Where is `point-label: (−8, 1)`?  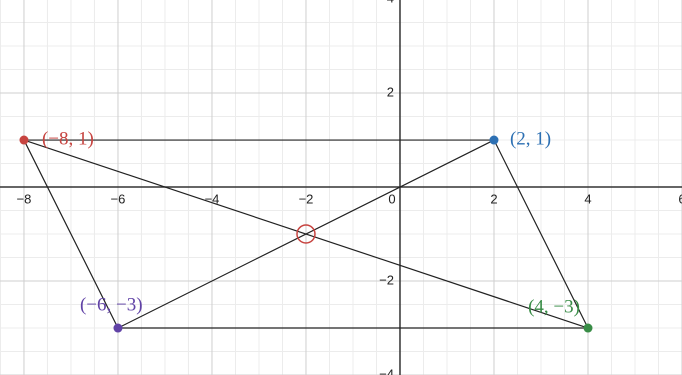
point-label: (−8, 1) is located at coordinates (68, 138).